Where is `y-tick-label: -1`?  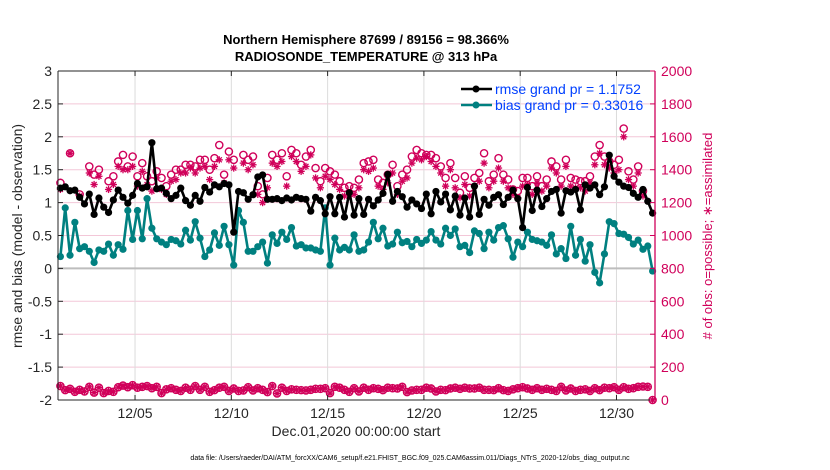 y-tick-label: -1 is located at coordinates (46, 334).